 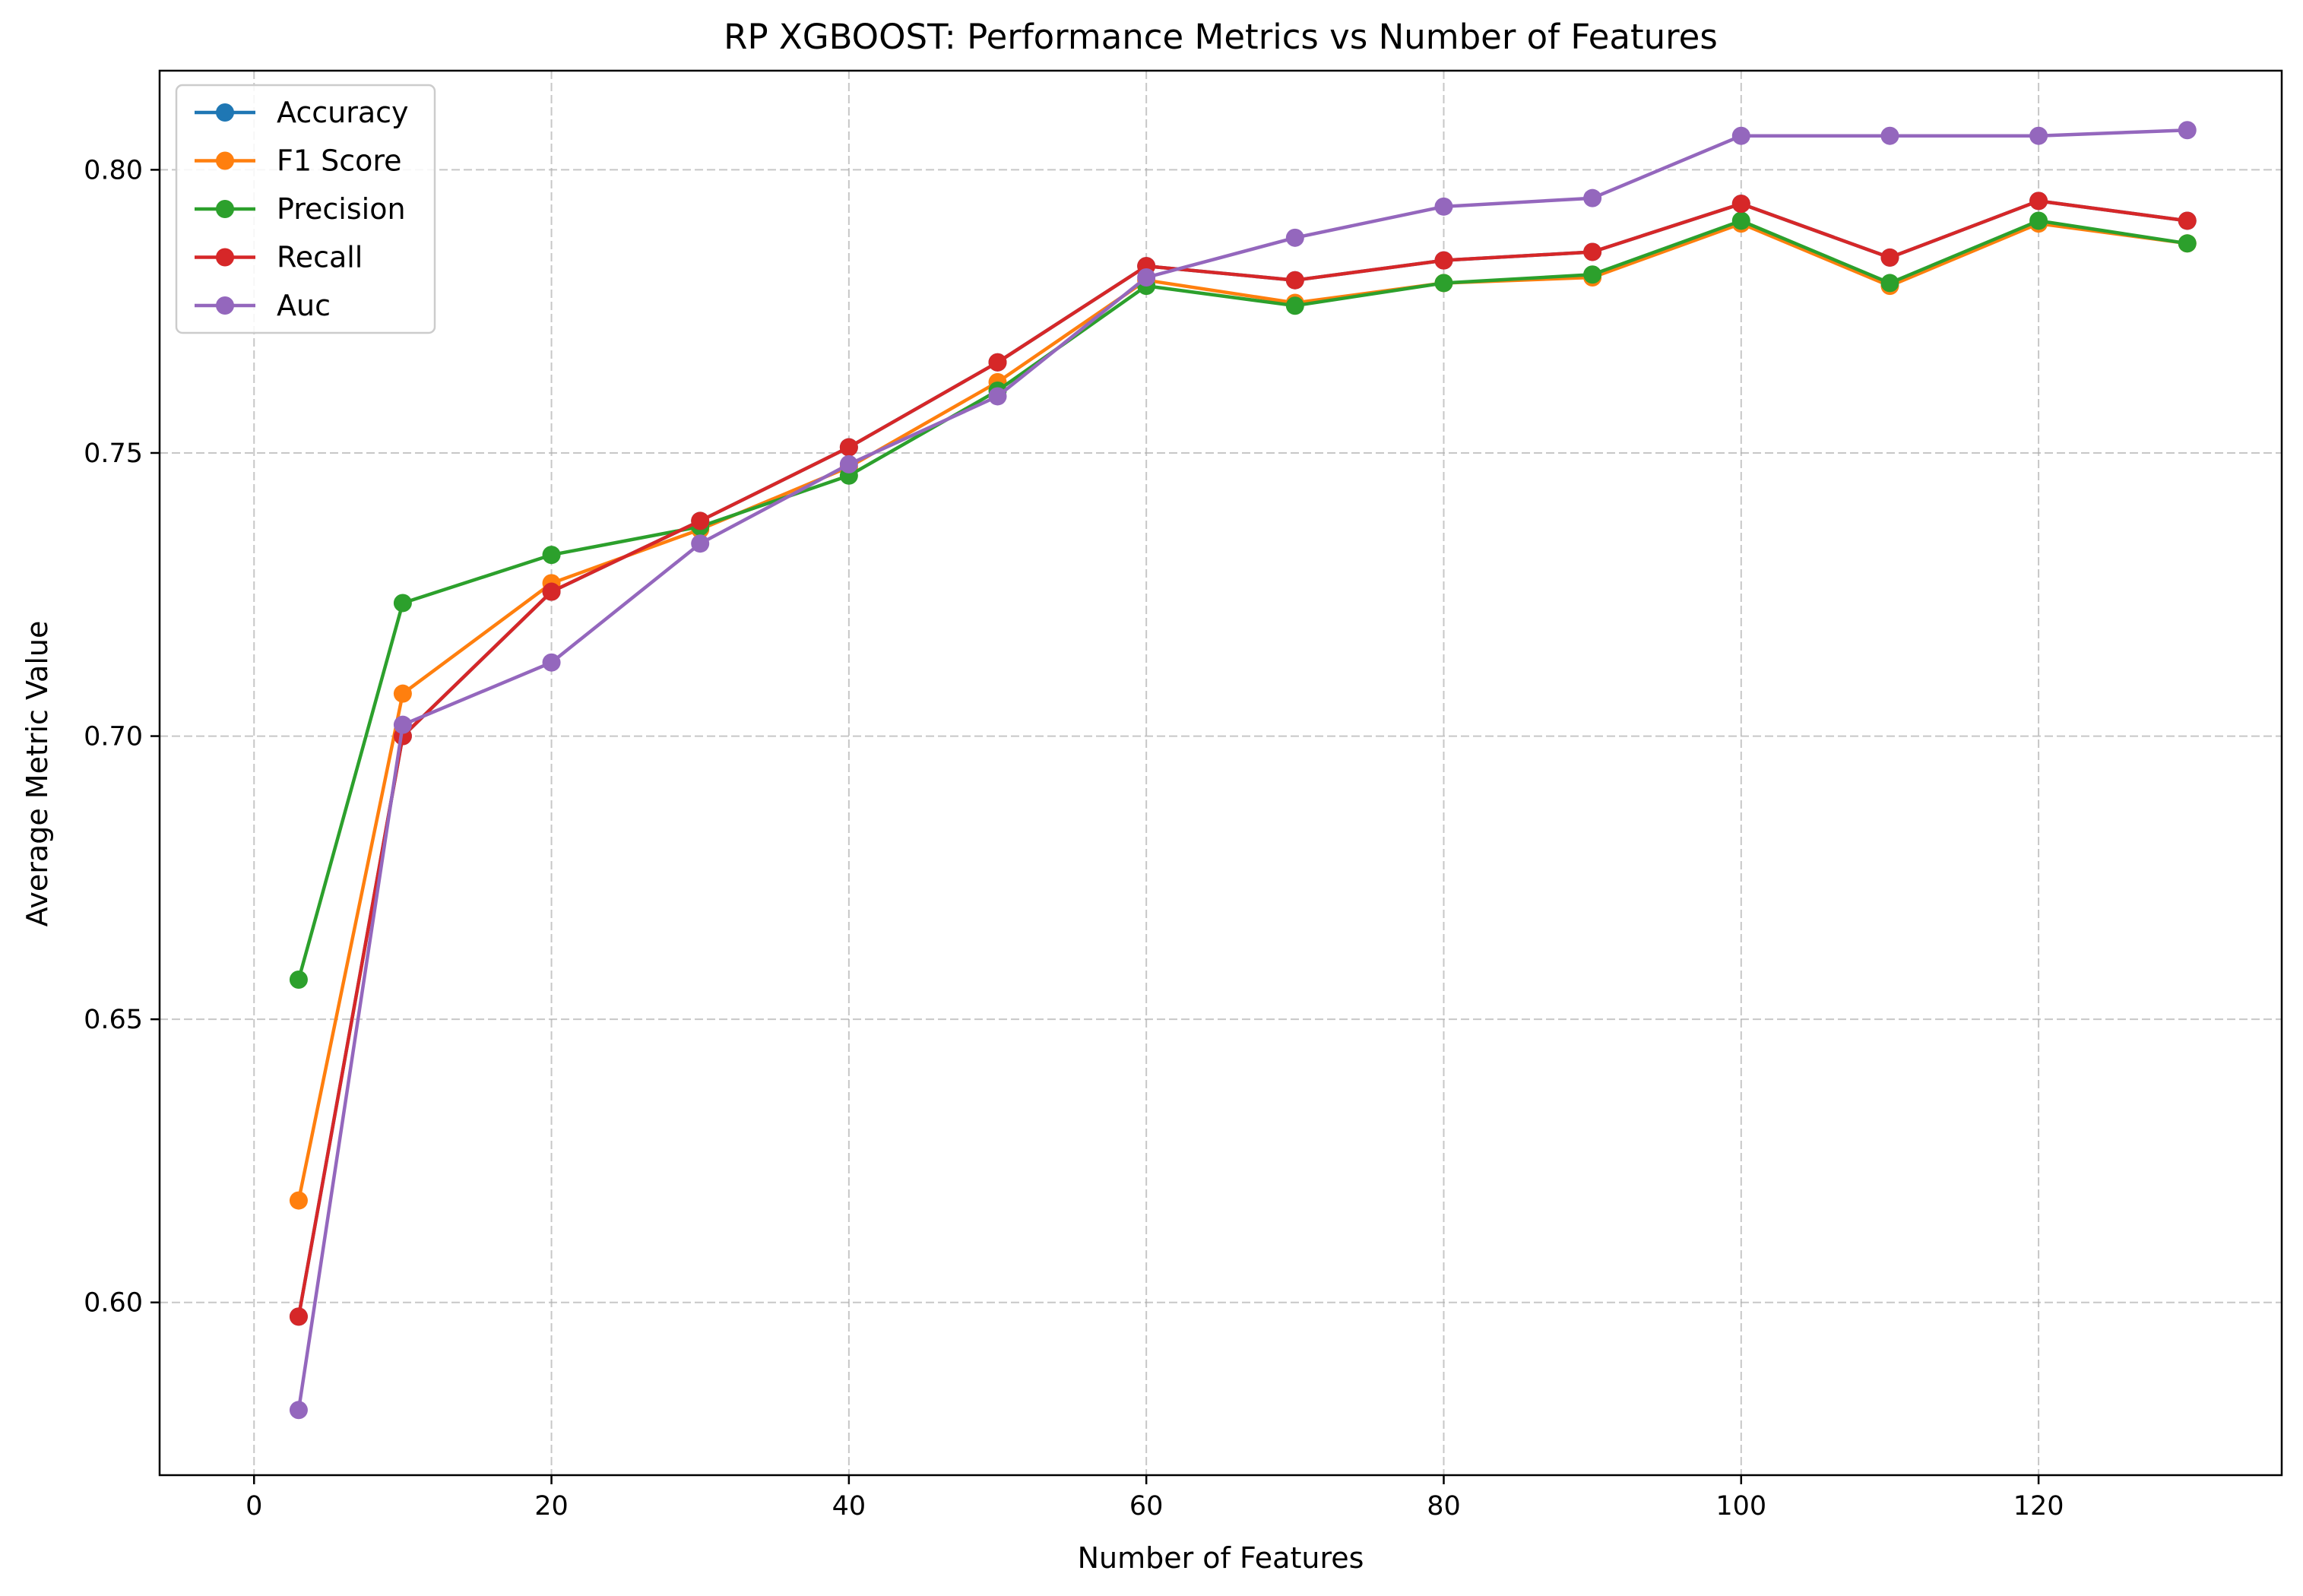 I want to click on y-tick-label: 0.65, so click(x=113, y=1020).